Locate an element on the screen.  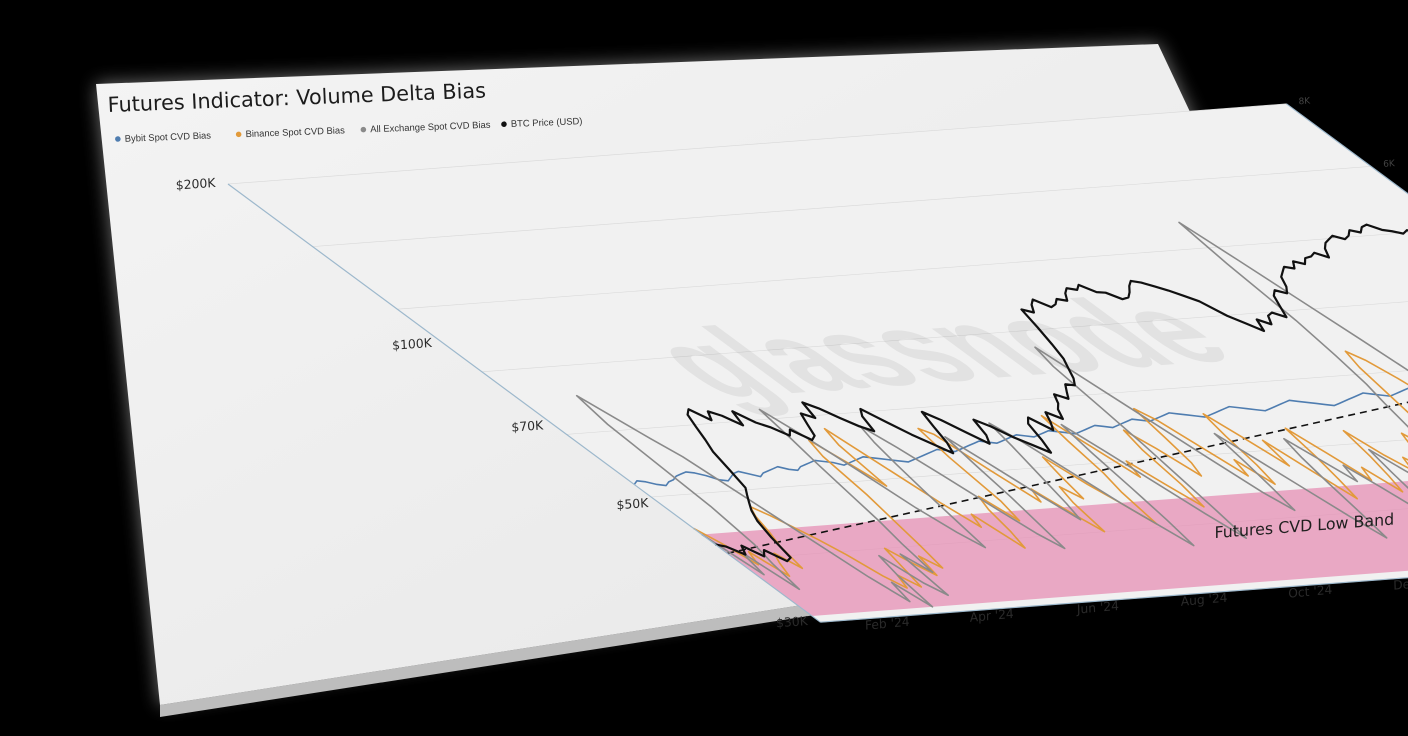
legend-item: BTC Price (USD) is located at coordinates (542, 122).